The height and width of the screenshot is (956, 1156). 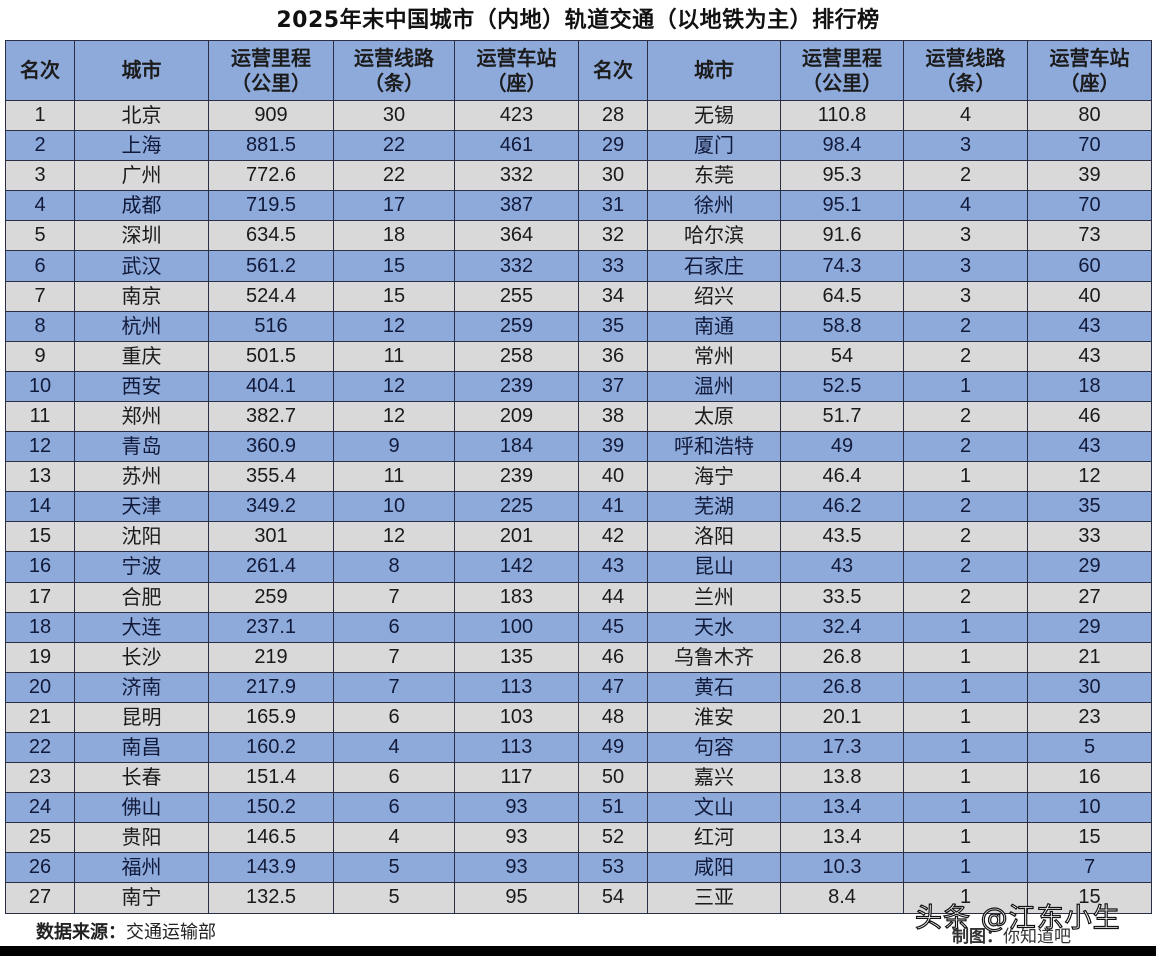 What do you see at coordinates (141, 627) in the screenshot?
I see `cell-city: 大连` at bounding box center [141, 627].